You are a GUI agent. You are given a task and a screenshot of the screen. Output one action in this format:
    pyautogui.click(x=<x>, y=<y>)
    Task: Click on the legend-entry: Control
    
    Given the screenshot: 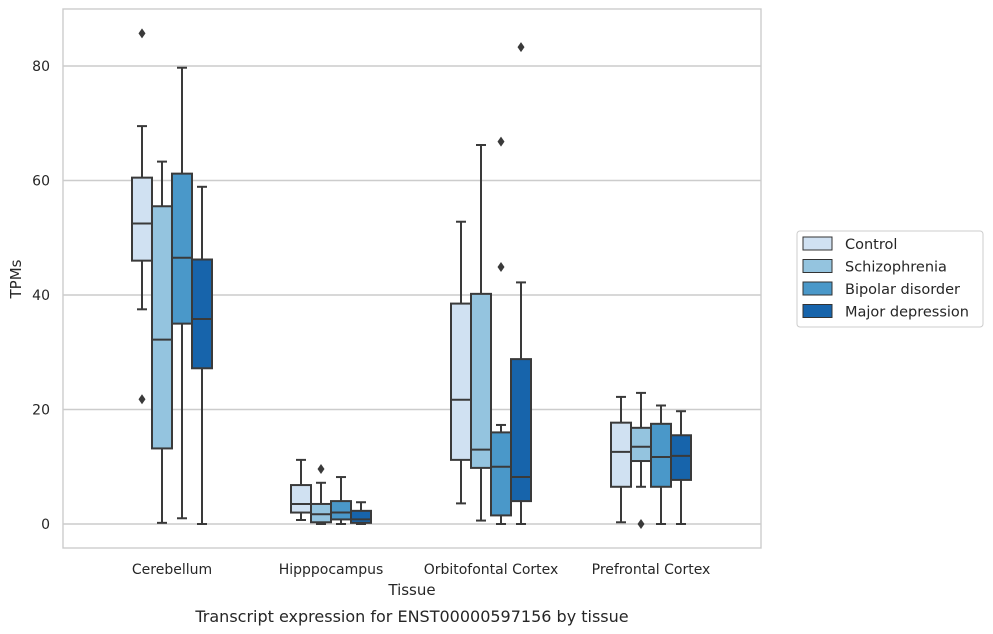 What is the action you would take?
    pyautogui.click(x=871, y=245)
    